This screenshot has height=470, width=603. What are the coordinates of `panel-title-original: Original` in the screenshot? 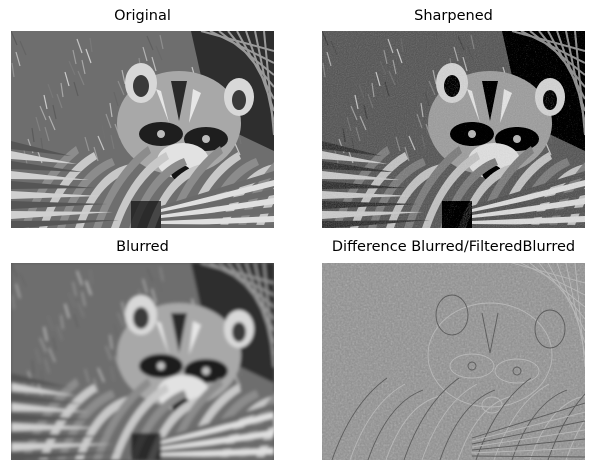 It's located at (142, 16).